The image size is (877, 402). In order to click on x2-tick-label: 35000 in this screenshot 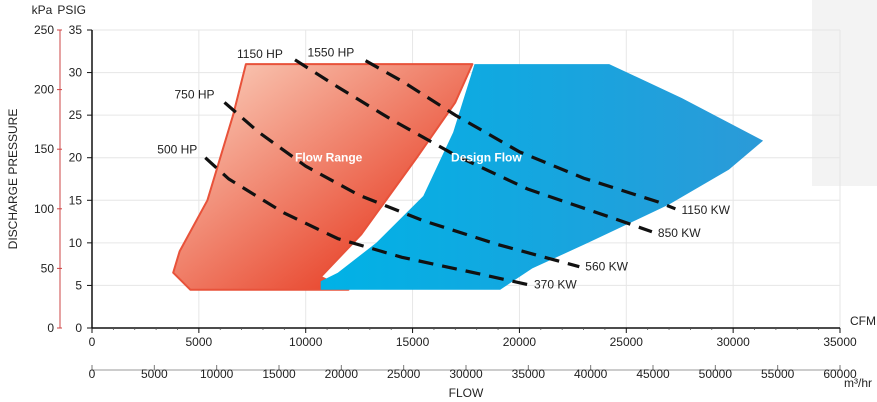, I will do `click(529, 374)`.